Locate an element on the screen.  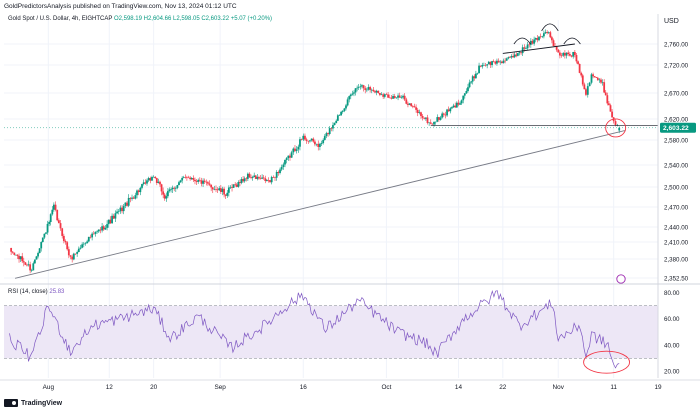
time-tick-label: Nov is located at coordinates (559, 387).